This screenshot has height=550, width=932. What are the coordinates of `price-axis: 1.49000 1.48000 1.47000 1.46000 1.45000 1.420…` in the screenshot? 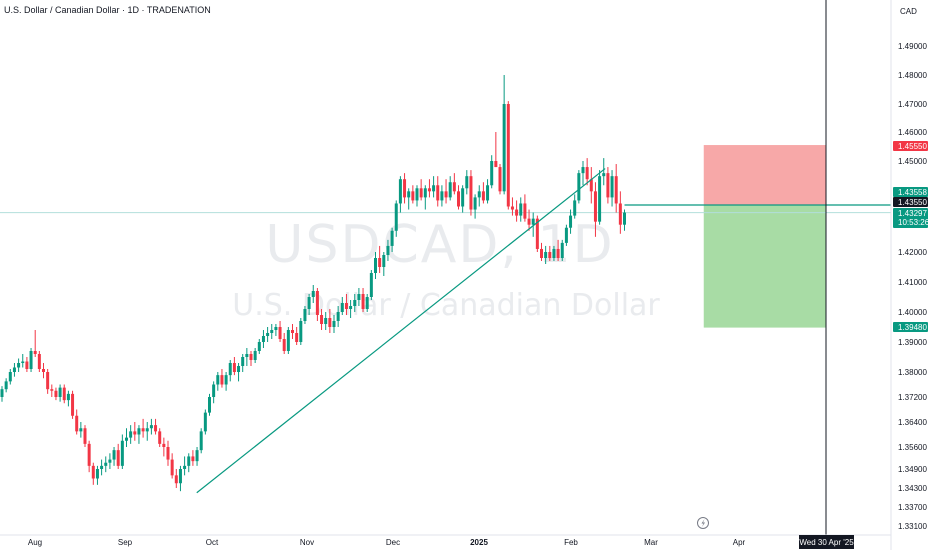 It's located at (912, 286).